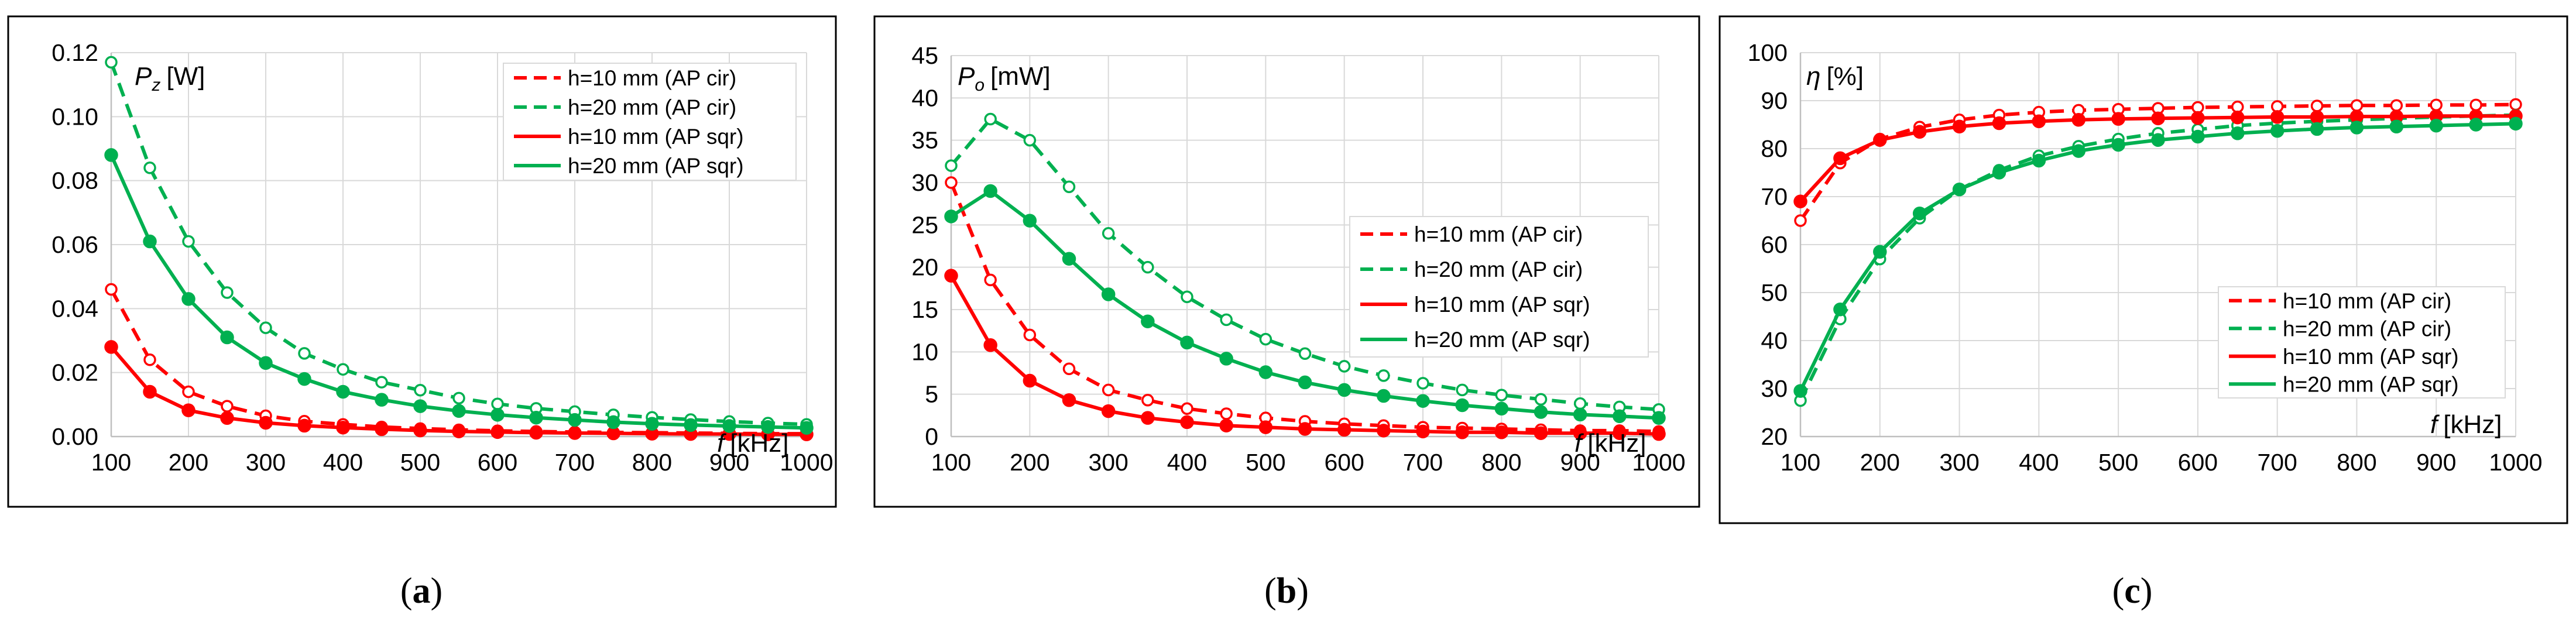 This screenshot has width=2576, height=632. What do you see at coordinates (1774, 100) in the screenshot?
I see `y-tick-label: 90` at bounding box center [1774, 100].